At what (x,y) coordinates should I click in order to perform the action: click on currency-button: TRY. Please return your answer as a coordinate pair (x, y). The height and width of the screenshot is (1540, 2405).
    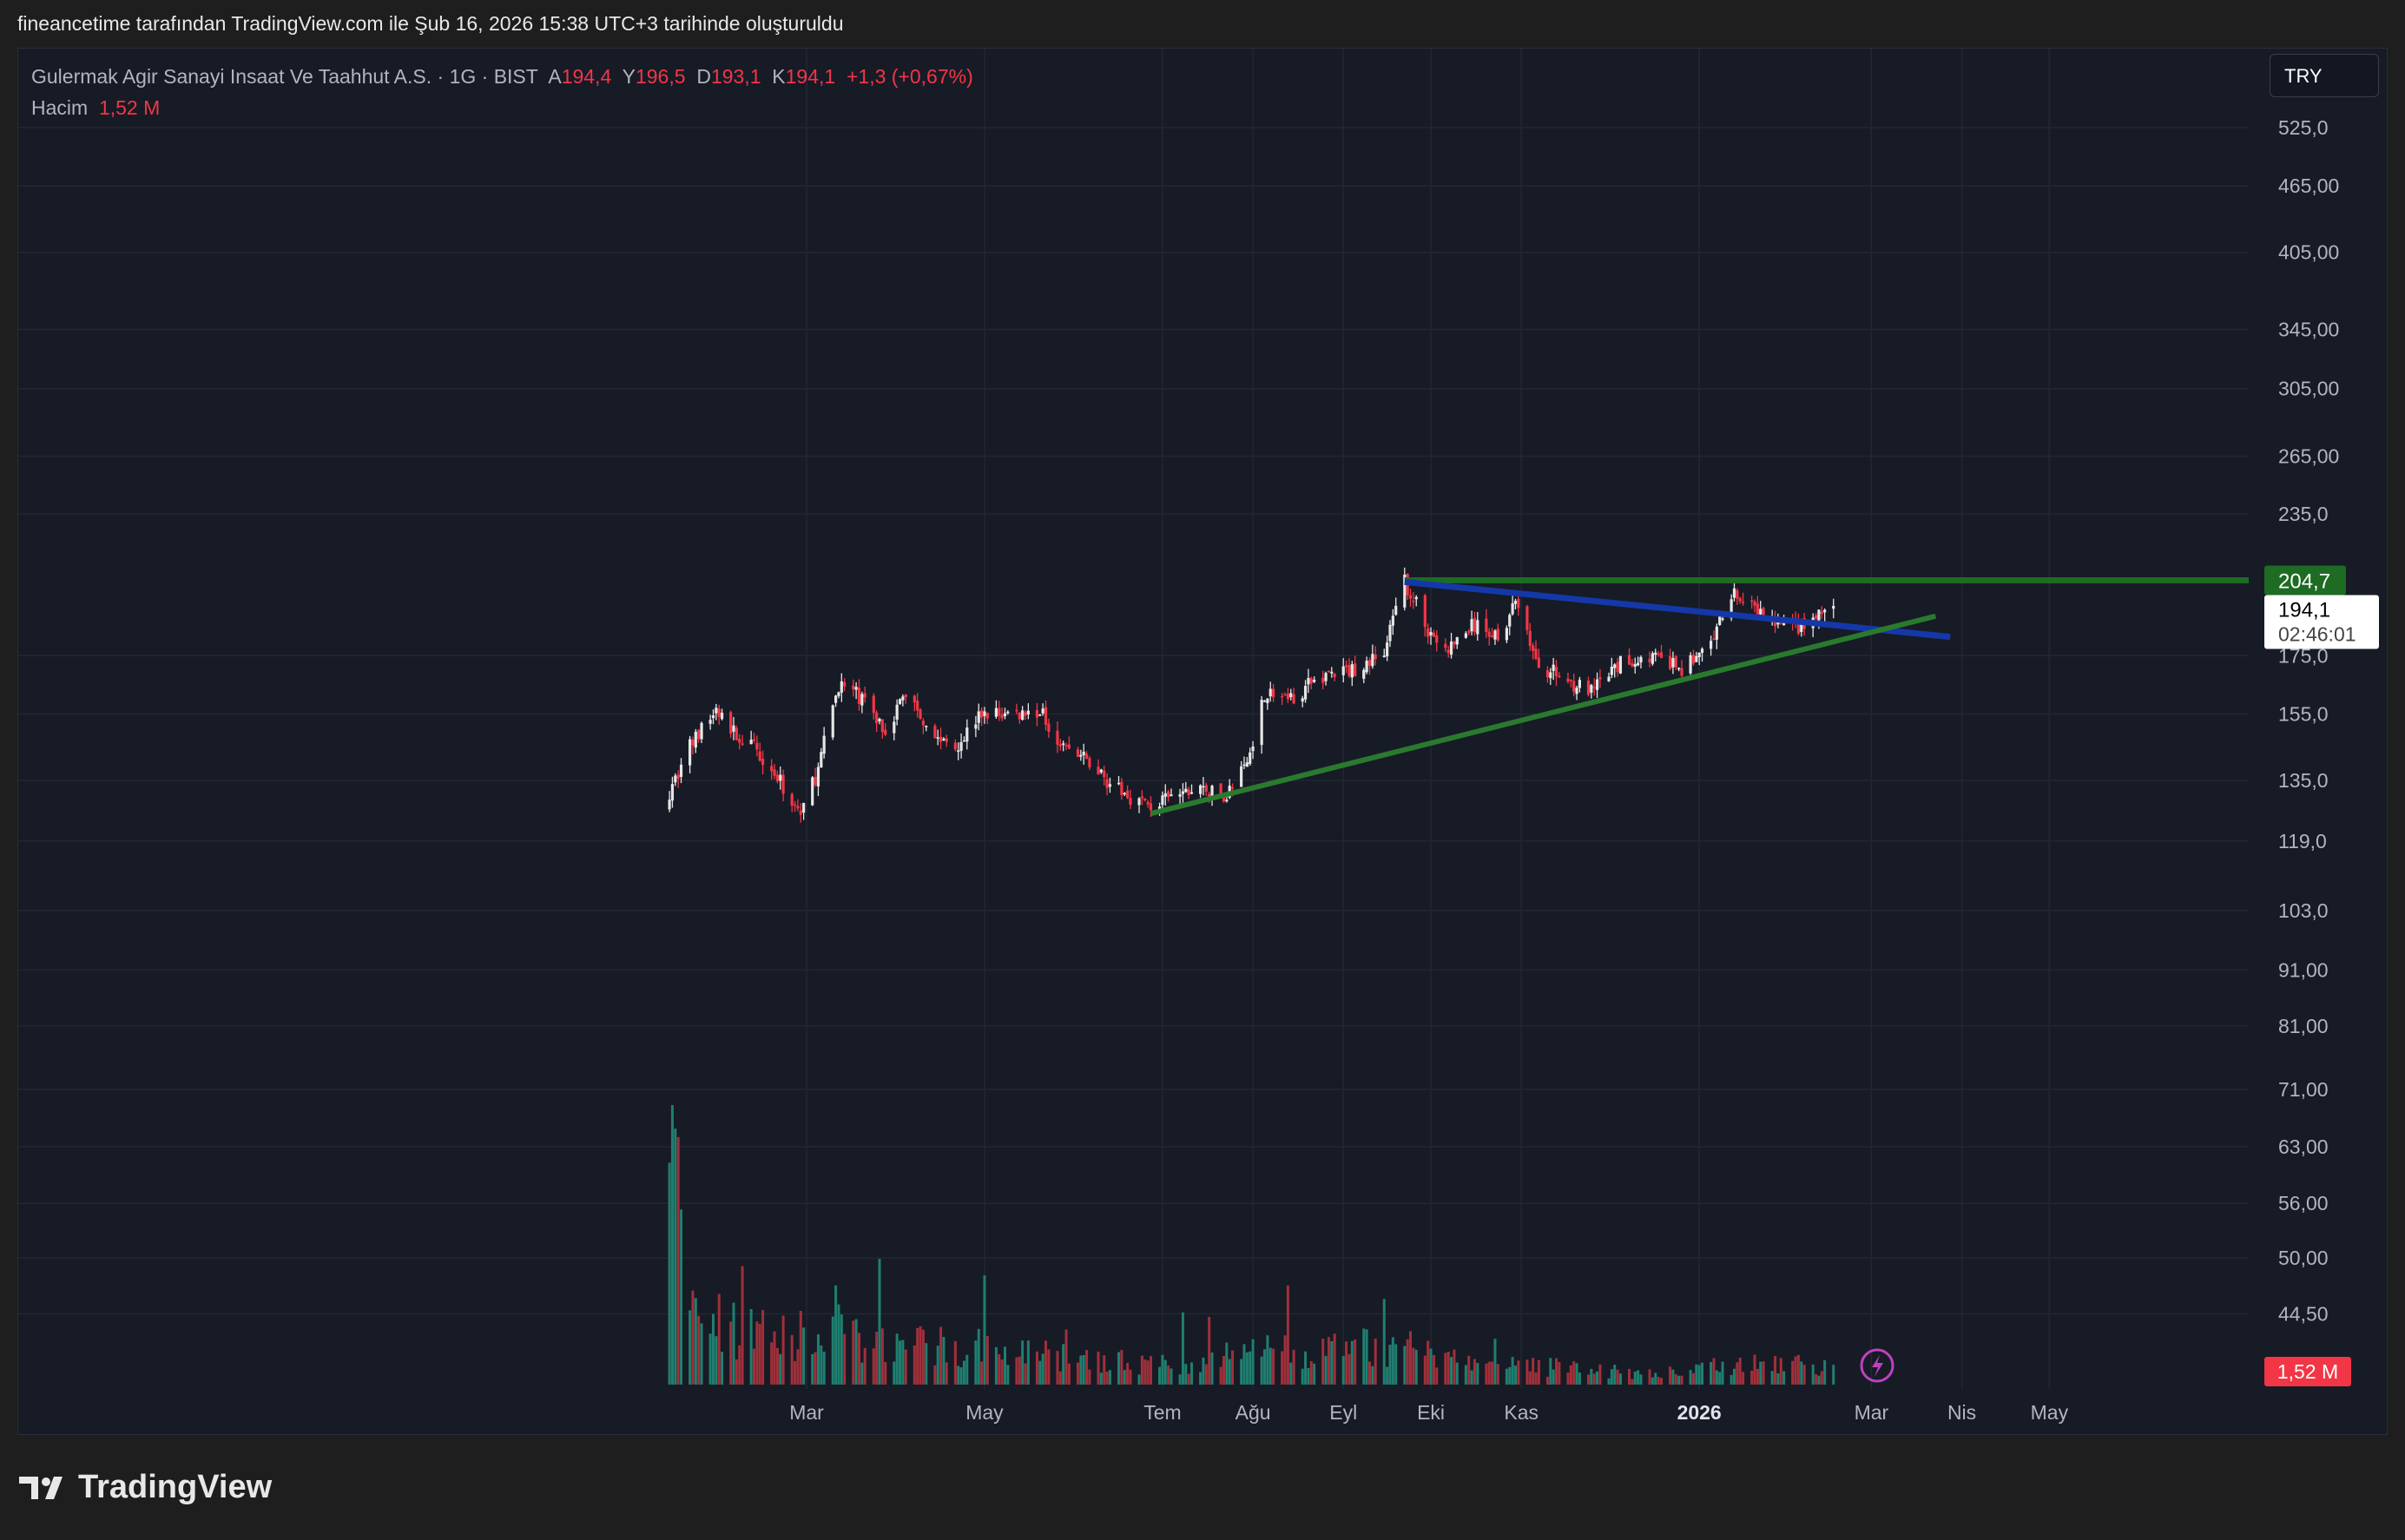
    Looking at the image, I should click on (2324, 76).